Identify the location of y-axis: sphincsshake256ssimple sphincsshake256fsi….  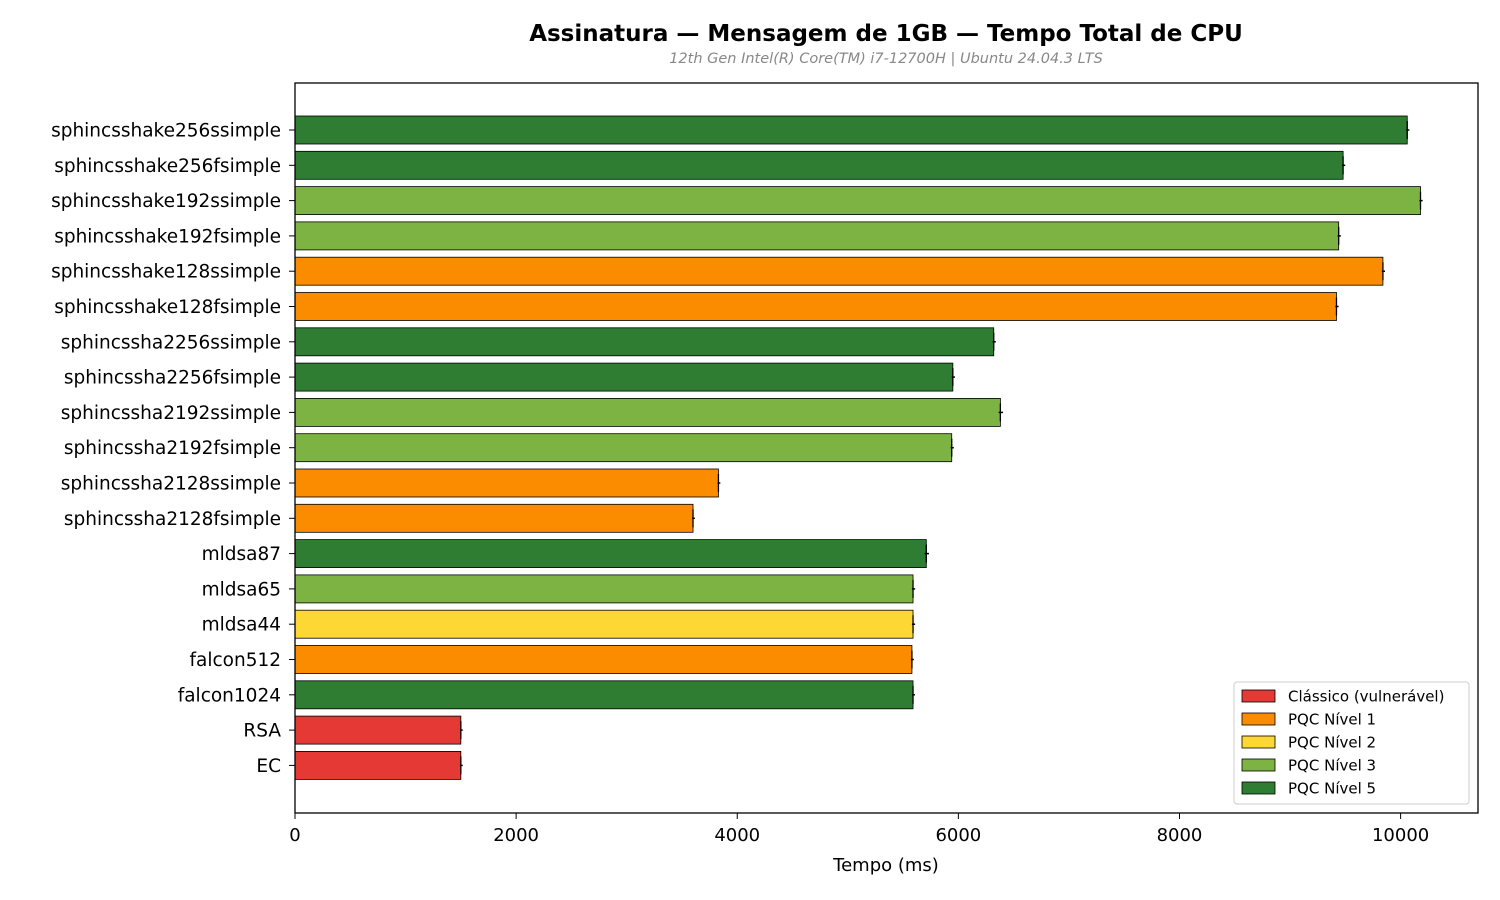
(173, 449).